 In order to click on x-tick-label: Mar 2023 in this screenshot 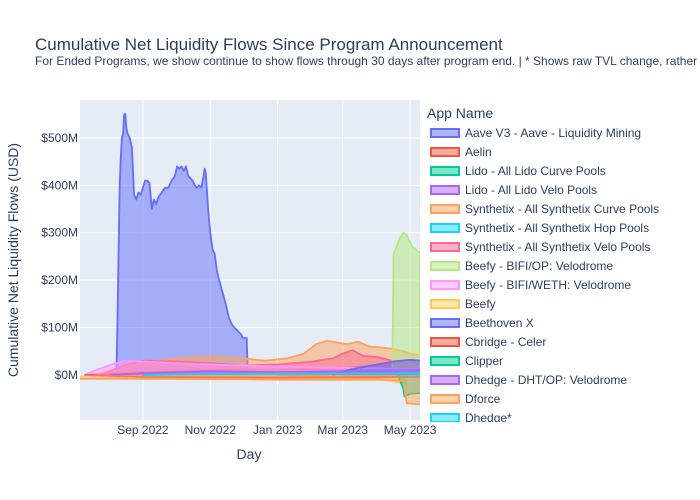, I will do `click(342, 430)`.